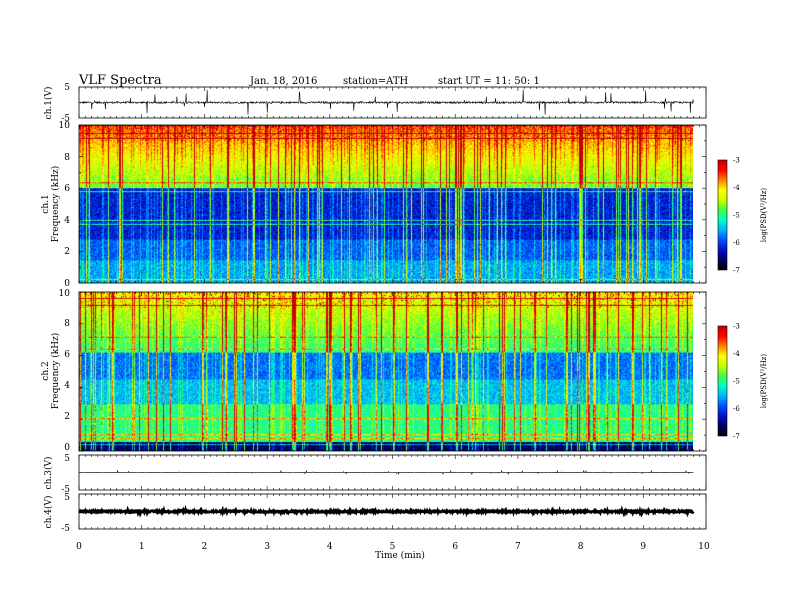 The image size is (792, 612). I want to click on time-tick-7: 7, so click(518, 547).